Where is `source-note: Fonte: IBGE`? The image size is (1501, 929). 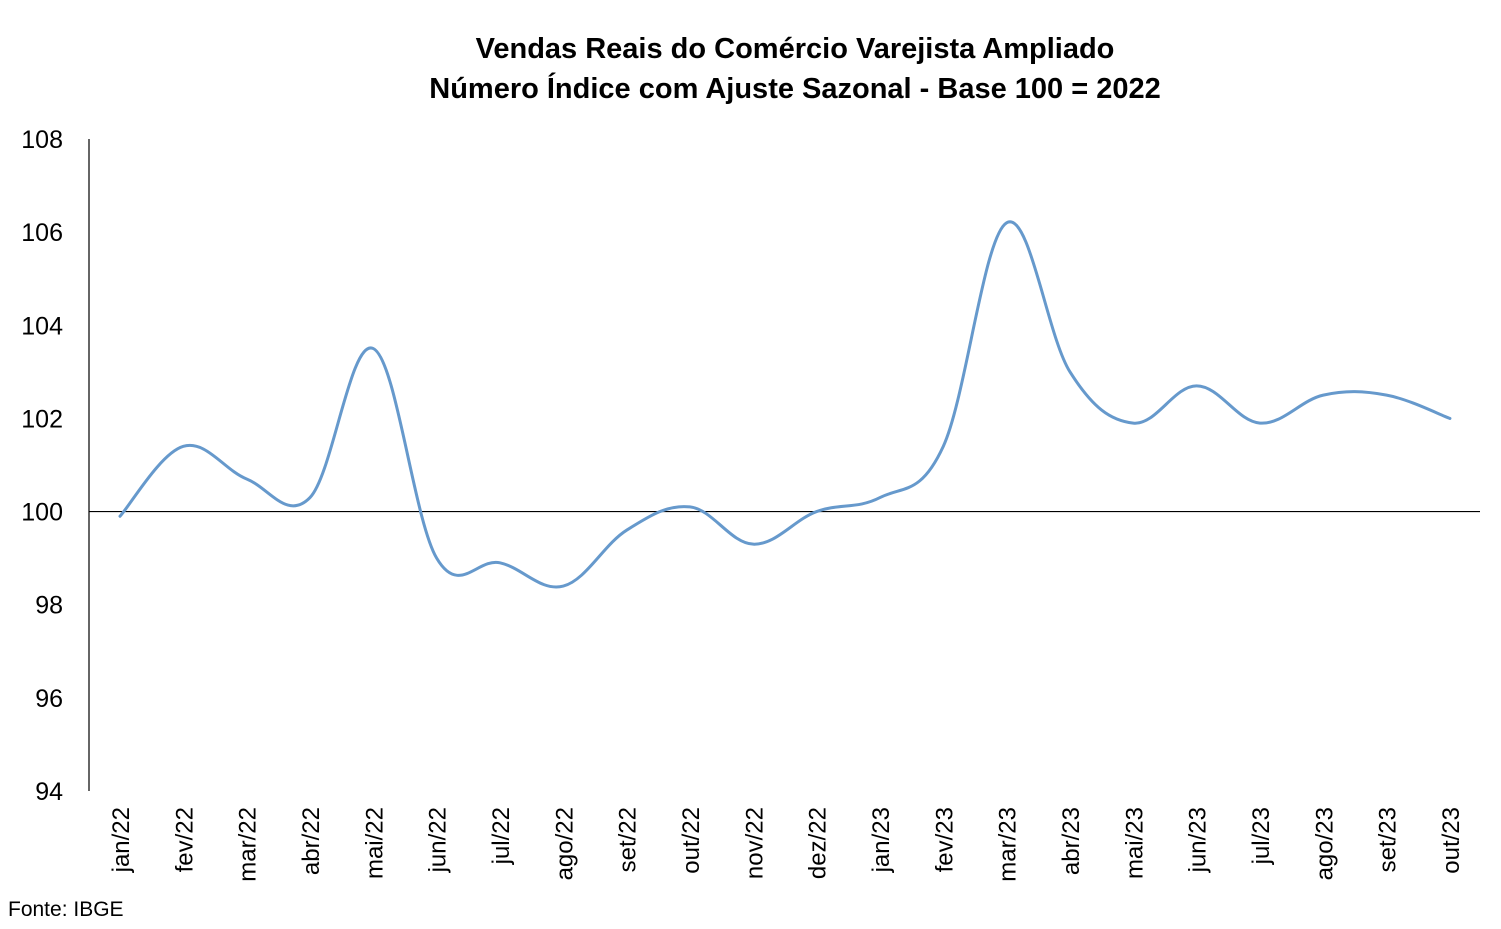
source-note: Fonte: IBGE is located at coordinates (66, 909).